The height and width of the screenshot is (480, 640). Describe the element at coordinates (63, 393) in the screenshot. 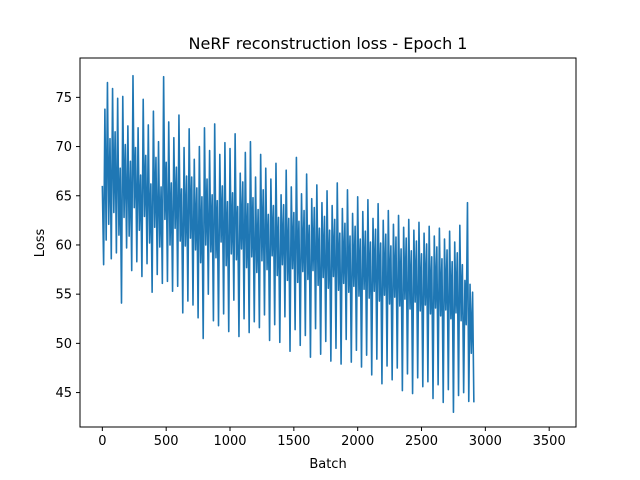

I see `y-tick-label: 45` at that location.